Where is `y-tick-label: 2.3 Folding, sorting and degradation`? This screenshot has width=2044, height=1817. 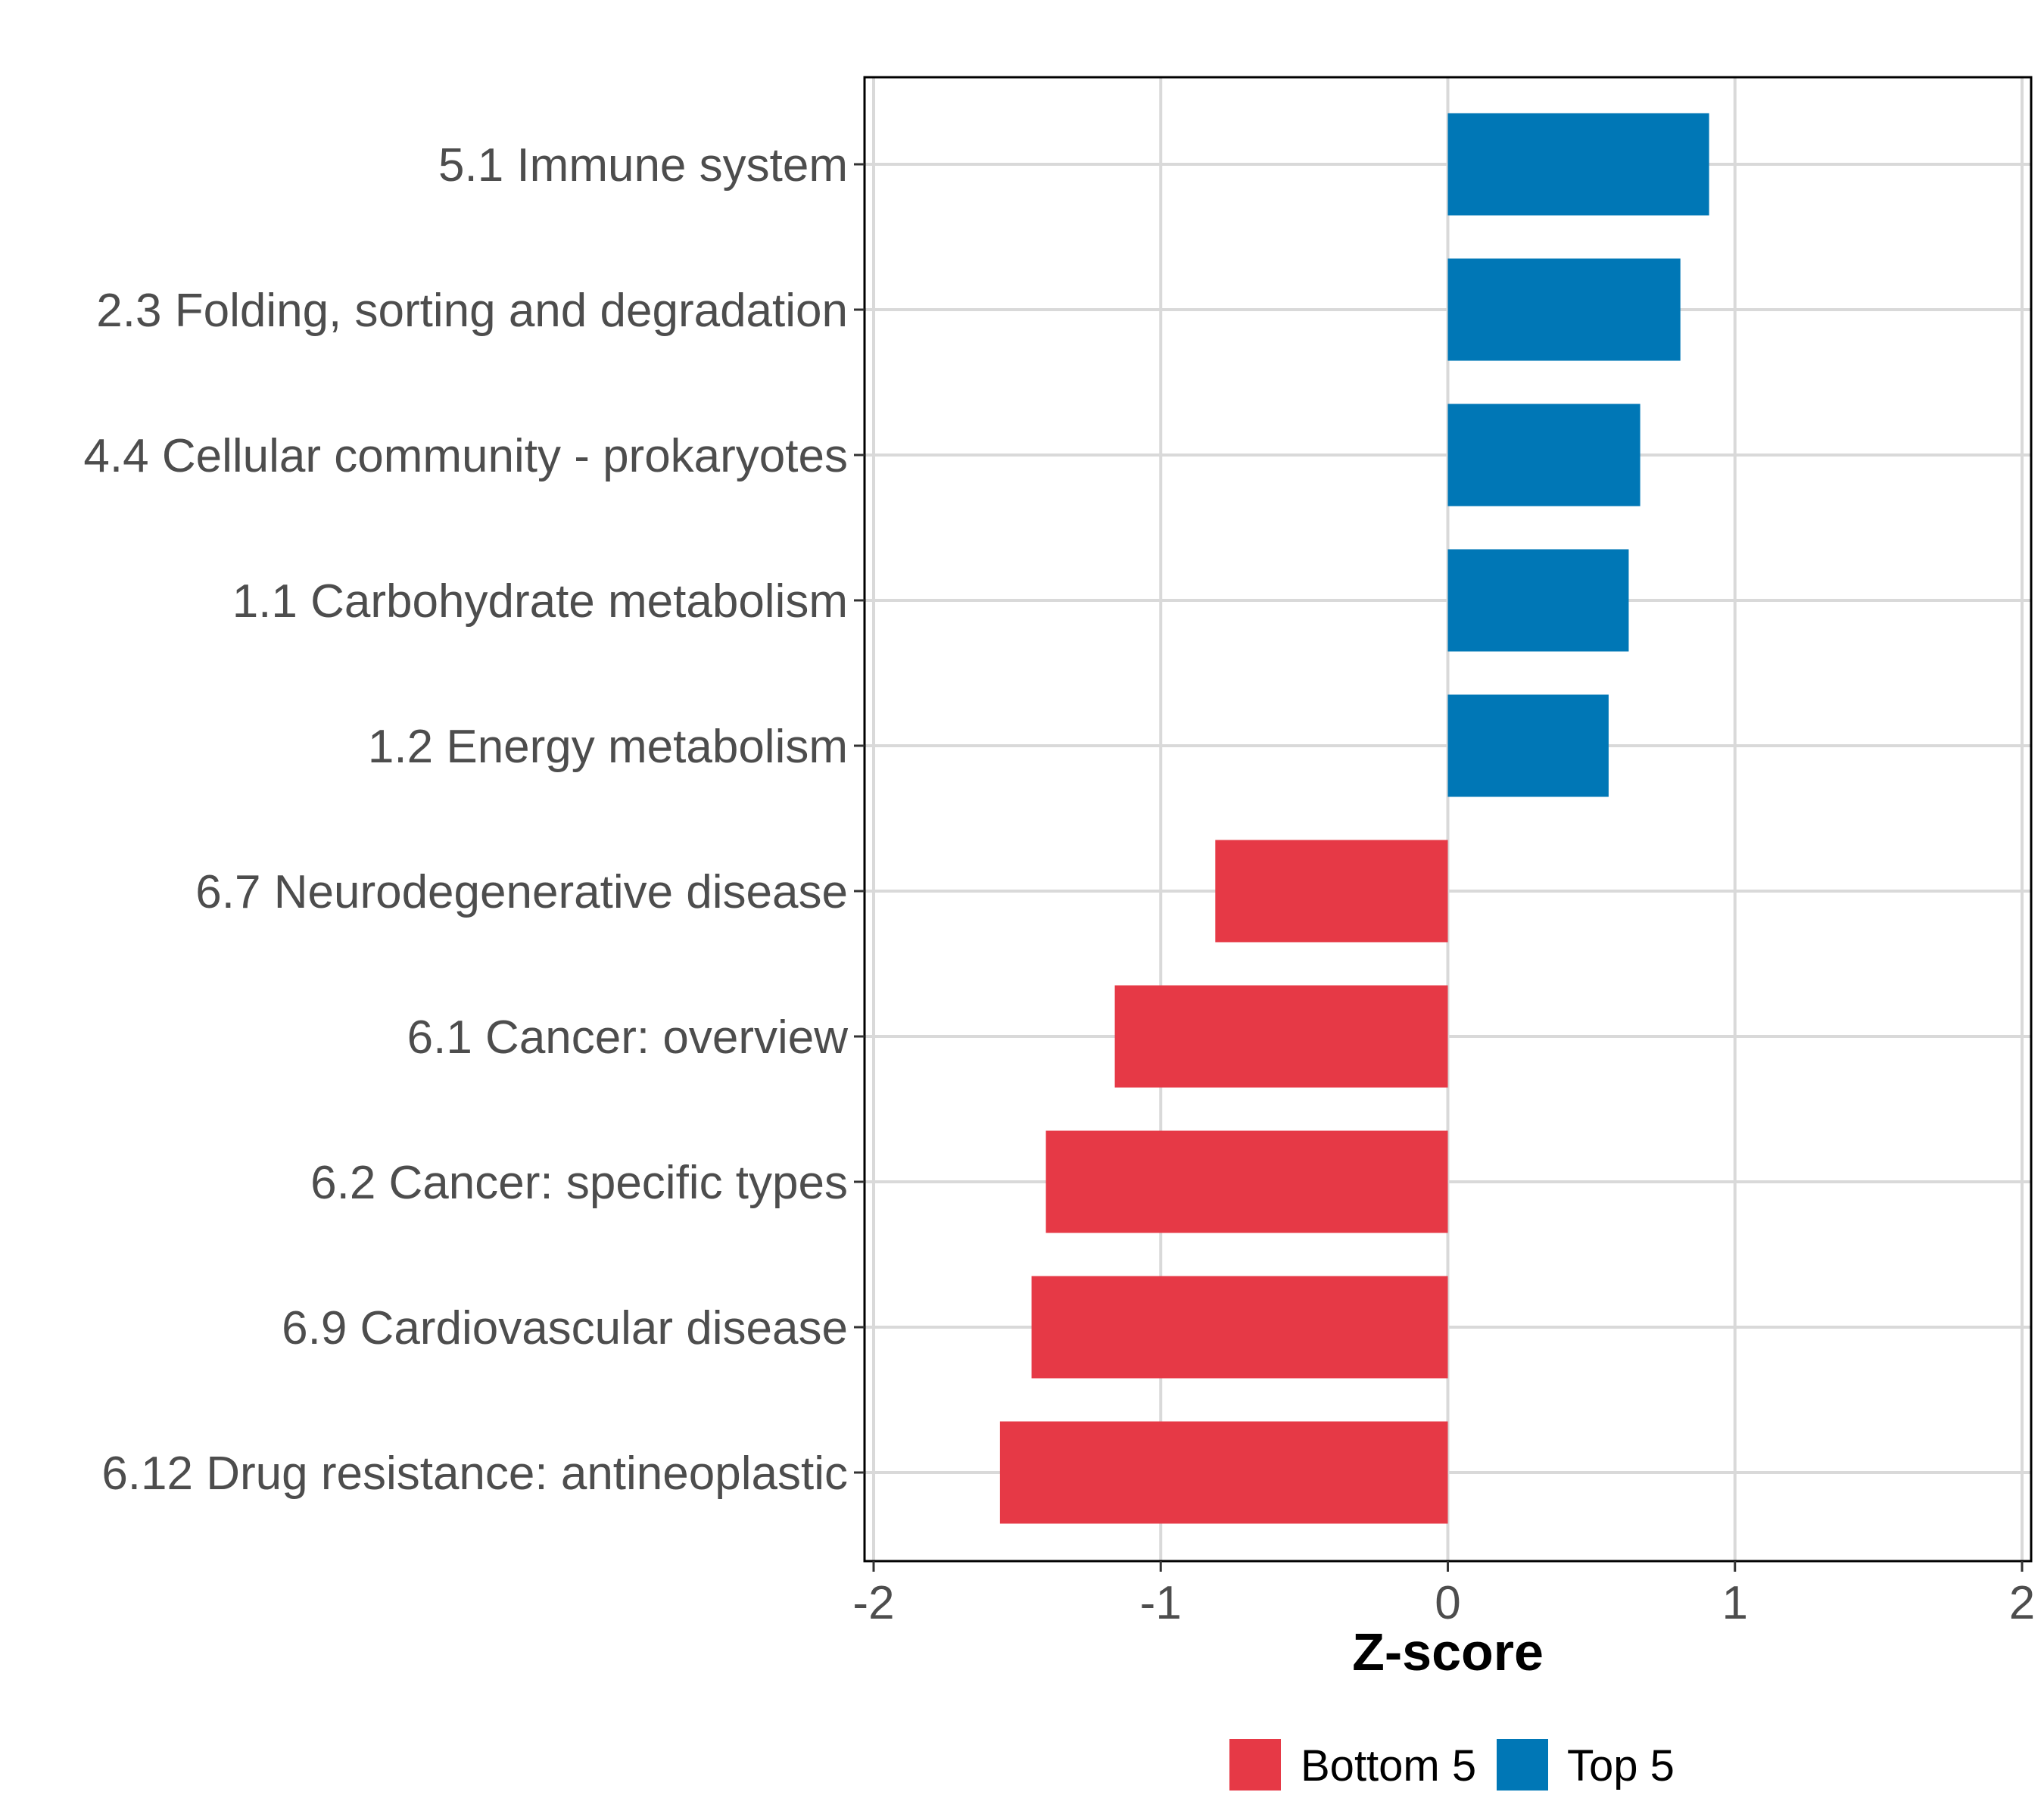
y-tick-label: 2.3 Folding, sorting and degradation is located at coordinates (472, 311).